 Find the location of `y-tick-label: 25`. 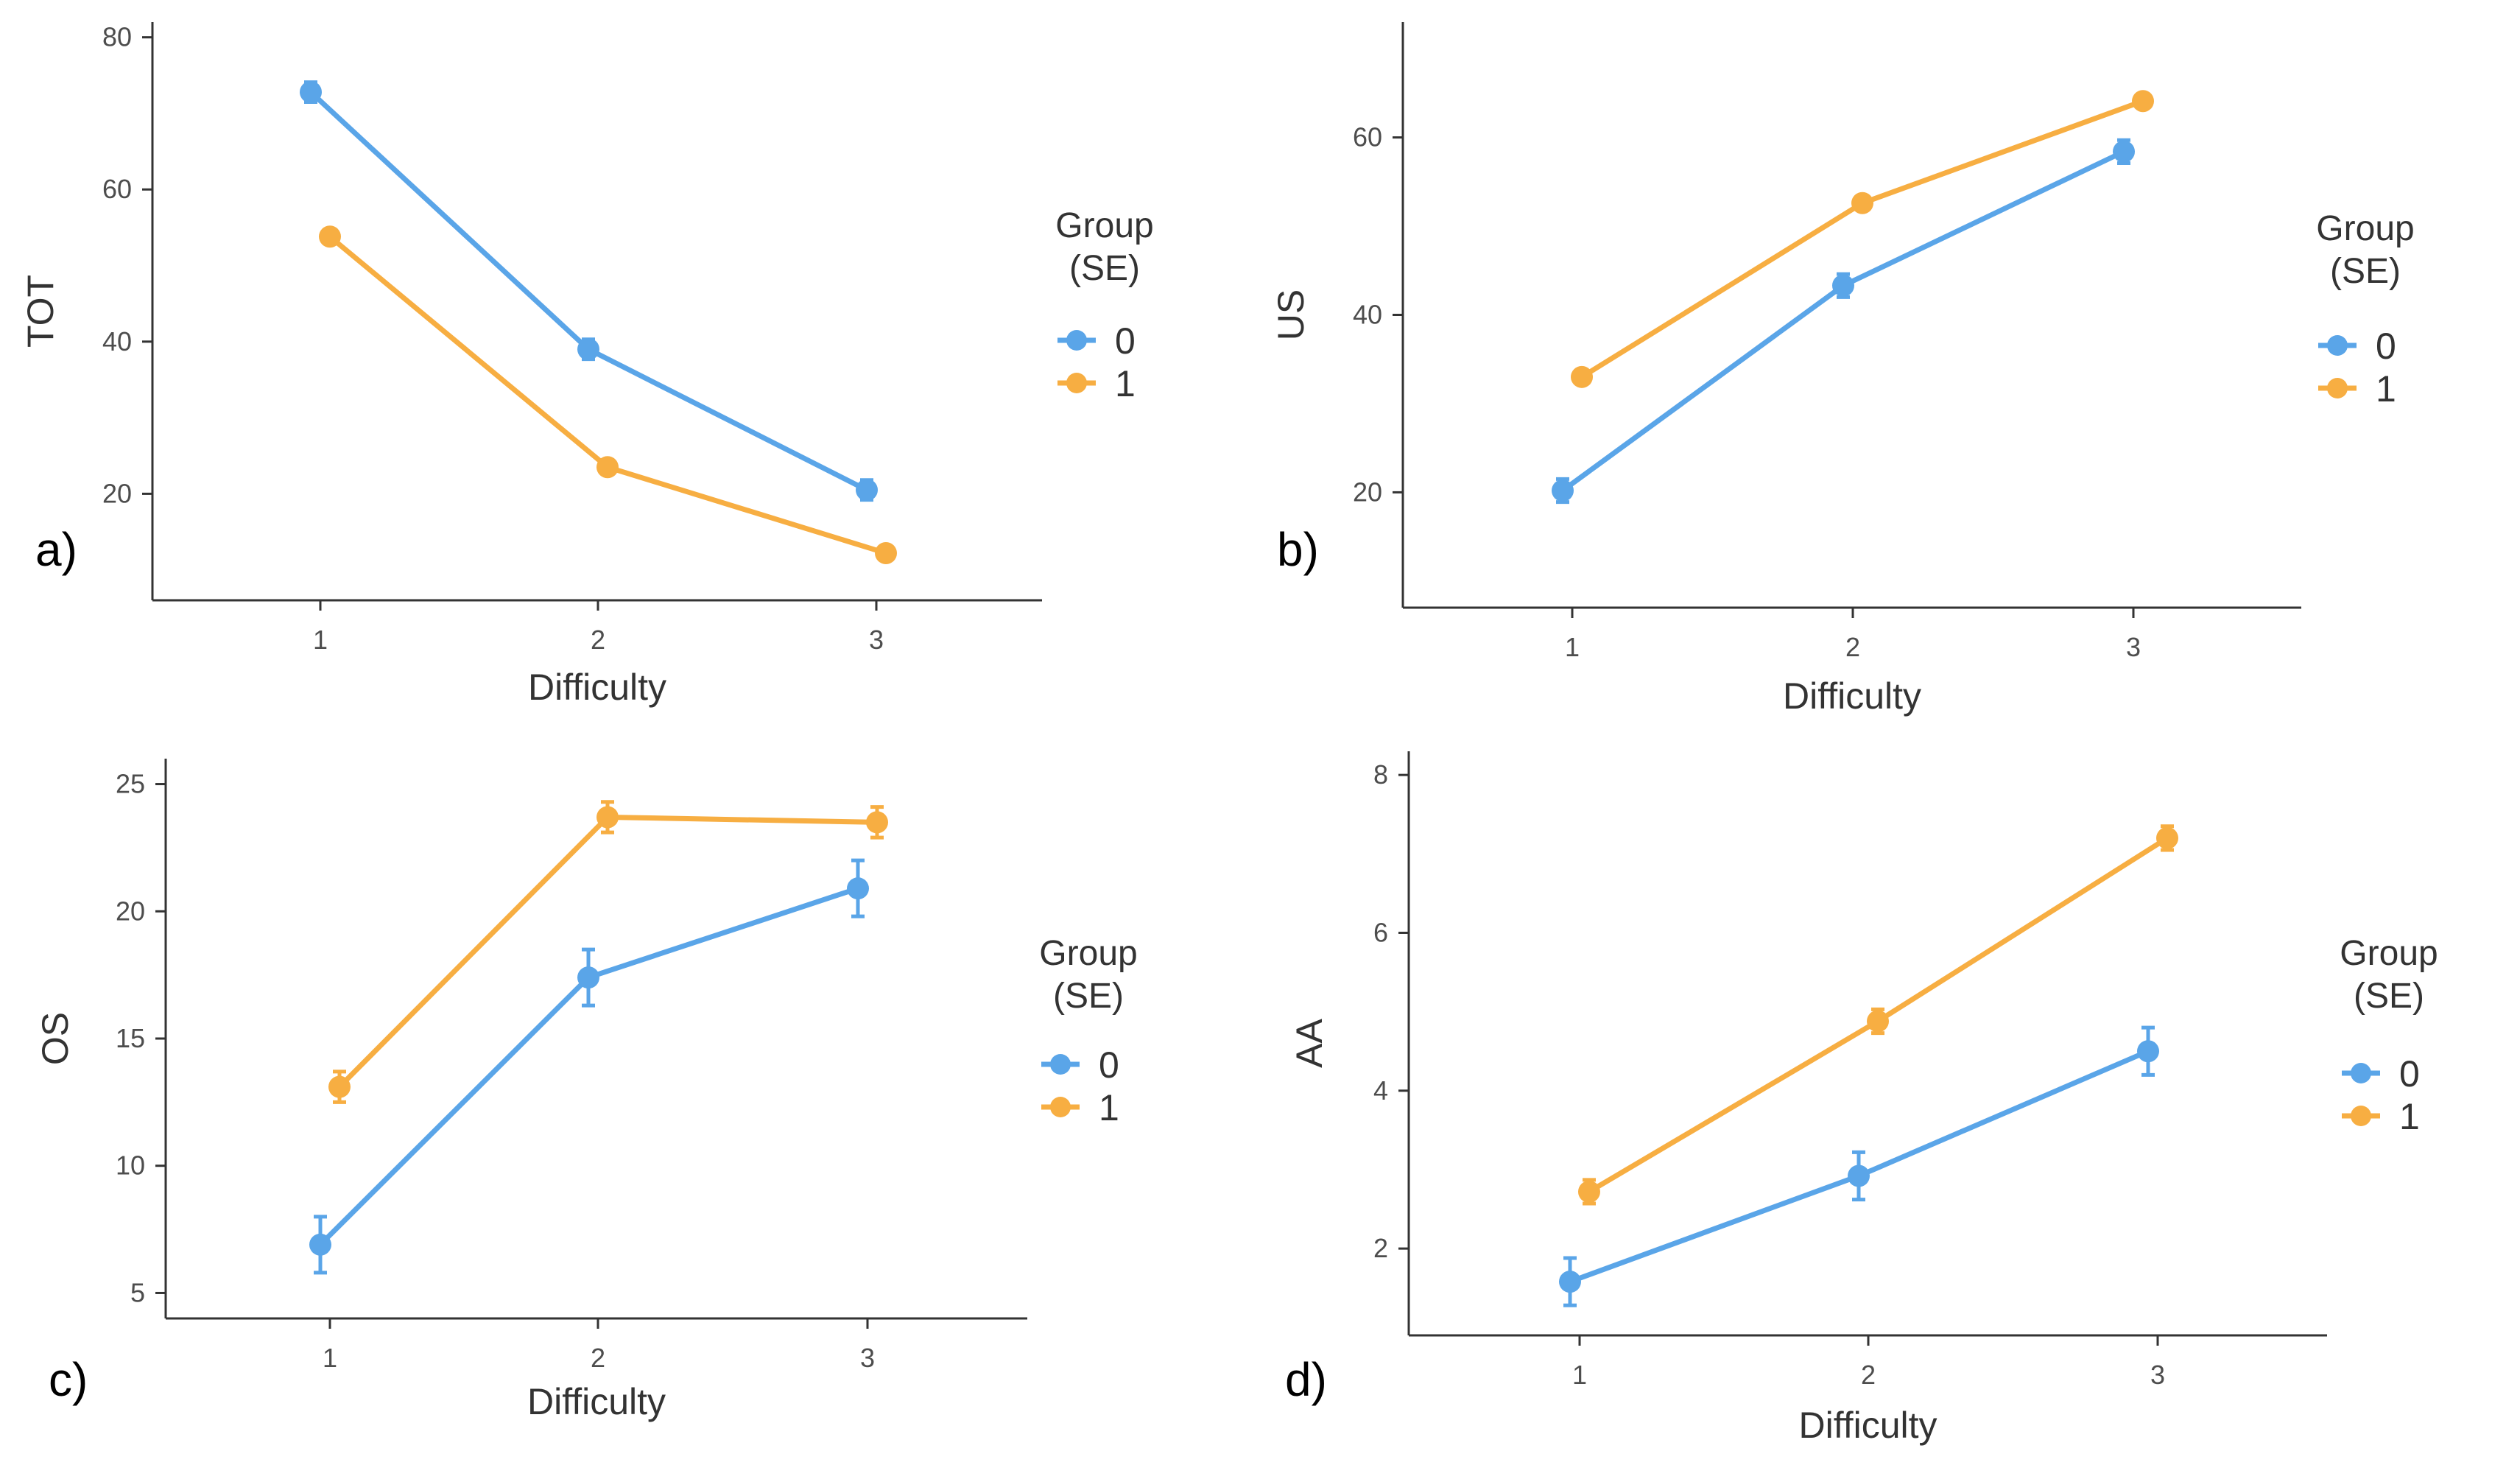

y-tick-label: 25 is located at coordinates (130, 784).